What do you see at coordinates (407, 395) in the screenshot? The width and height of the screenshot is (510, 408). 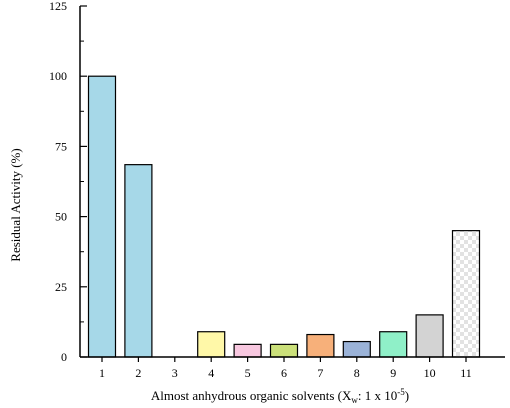 I see `x-axis-title-end: )` at bounding box center [407, 395].